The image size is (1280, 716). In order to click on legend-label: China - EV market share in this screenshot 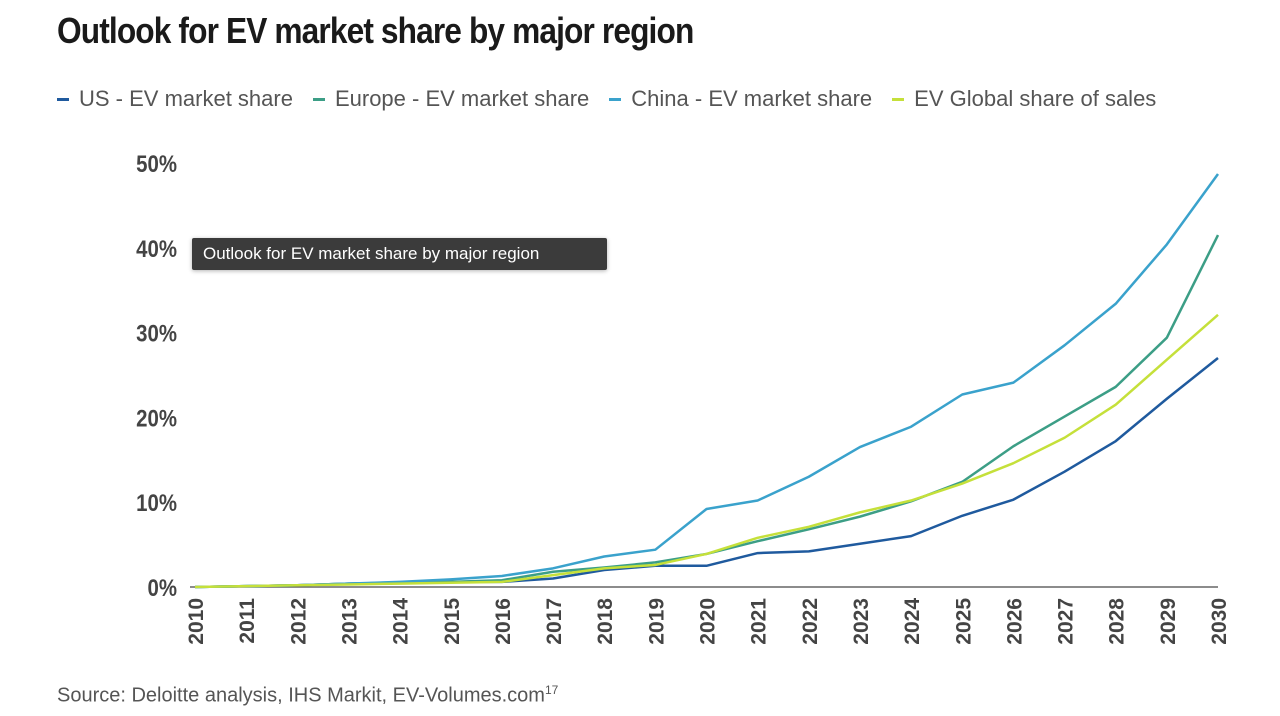, I will do `click(752, 98)`.